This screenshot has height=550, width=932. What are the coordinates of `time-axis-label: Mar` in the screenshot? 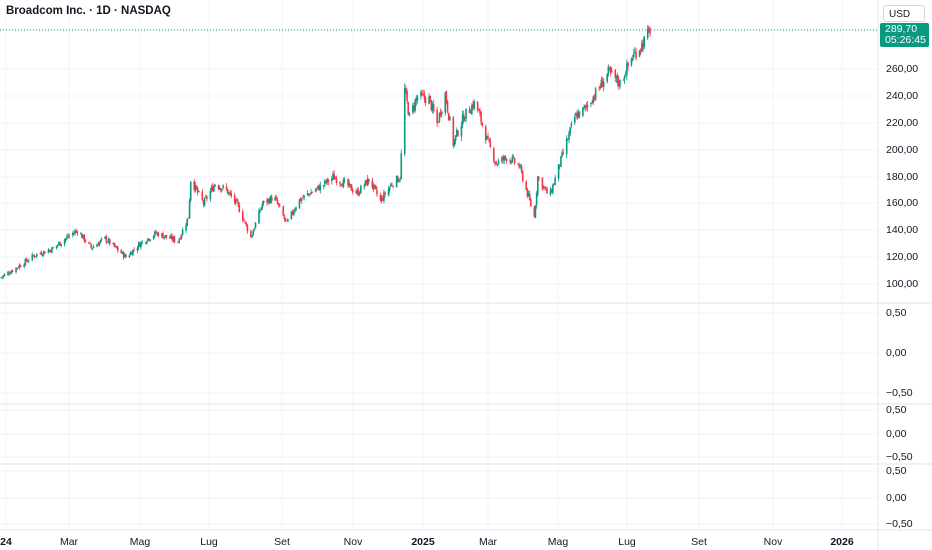 It's located at (69, 542).